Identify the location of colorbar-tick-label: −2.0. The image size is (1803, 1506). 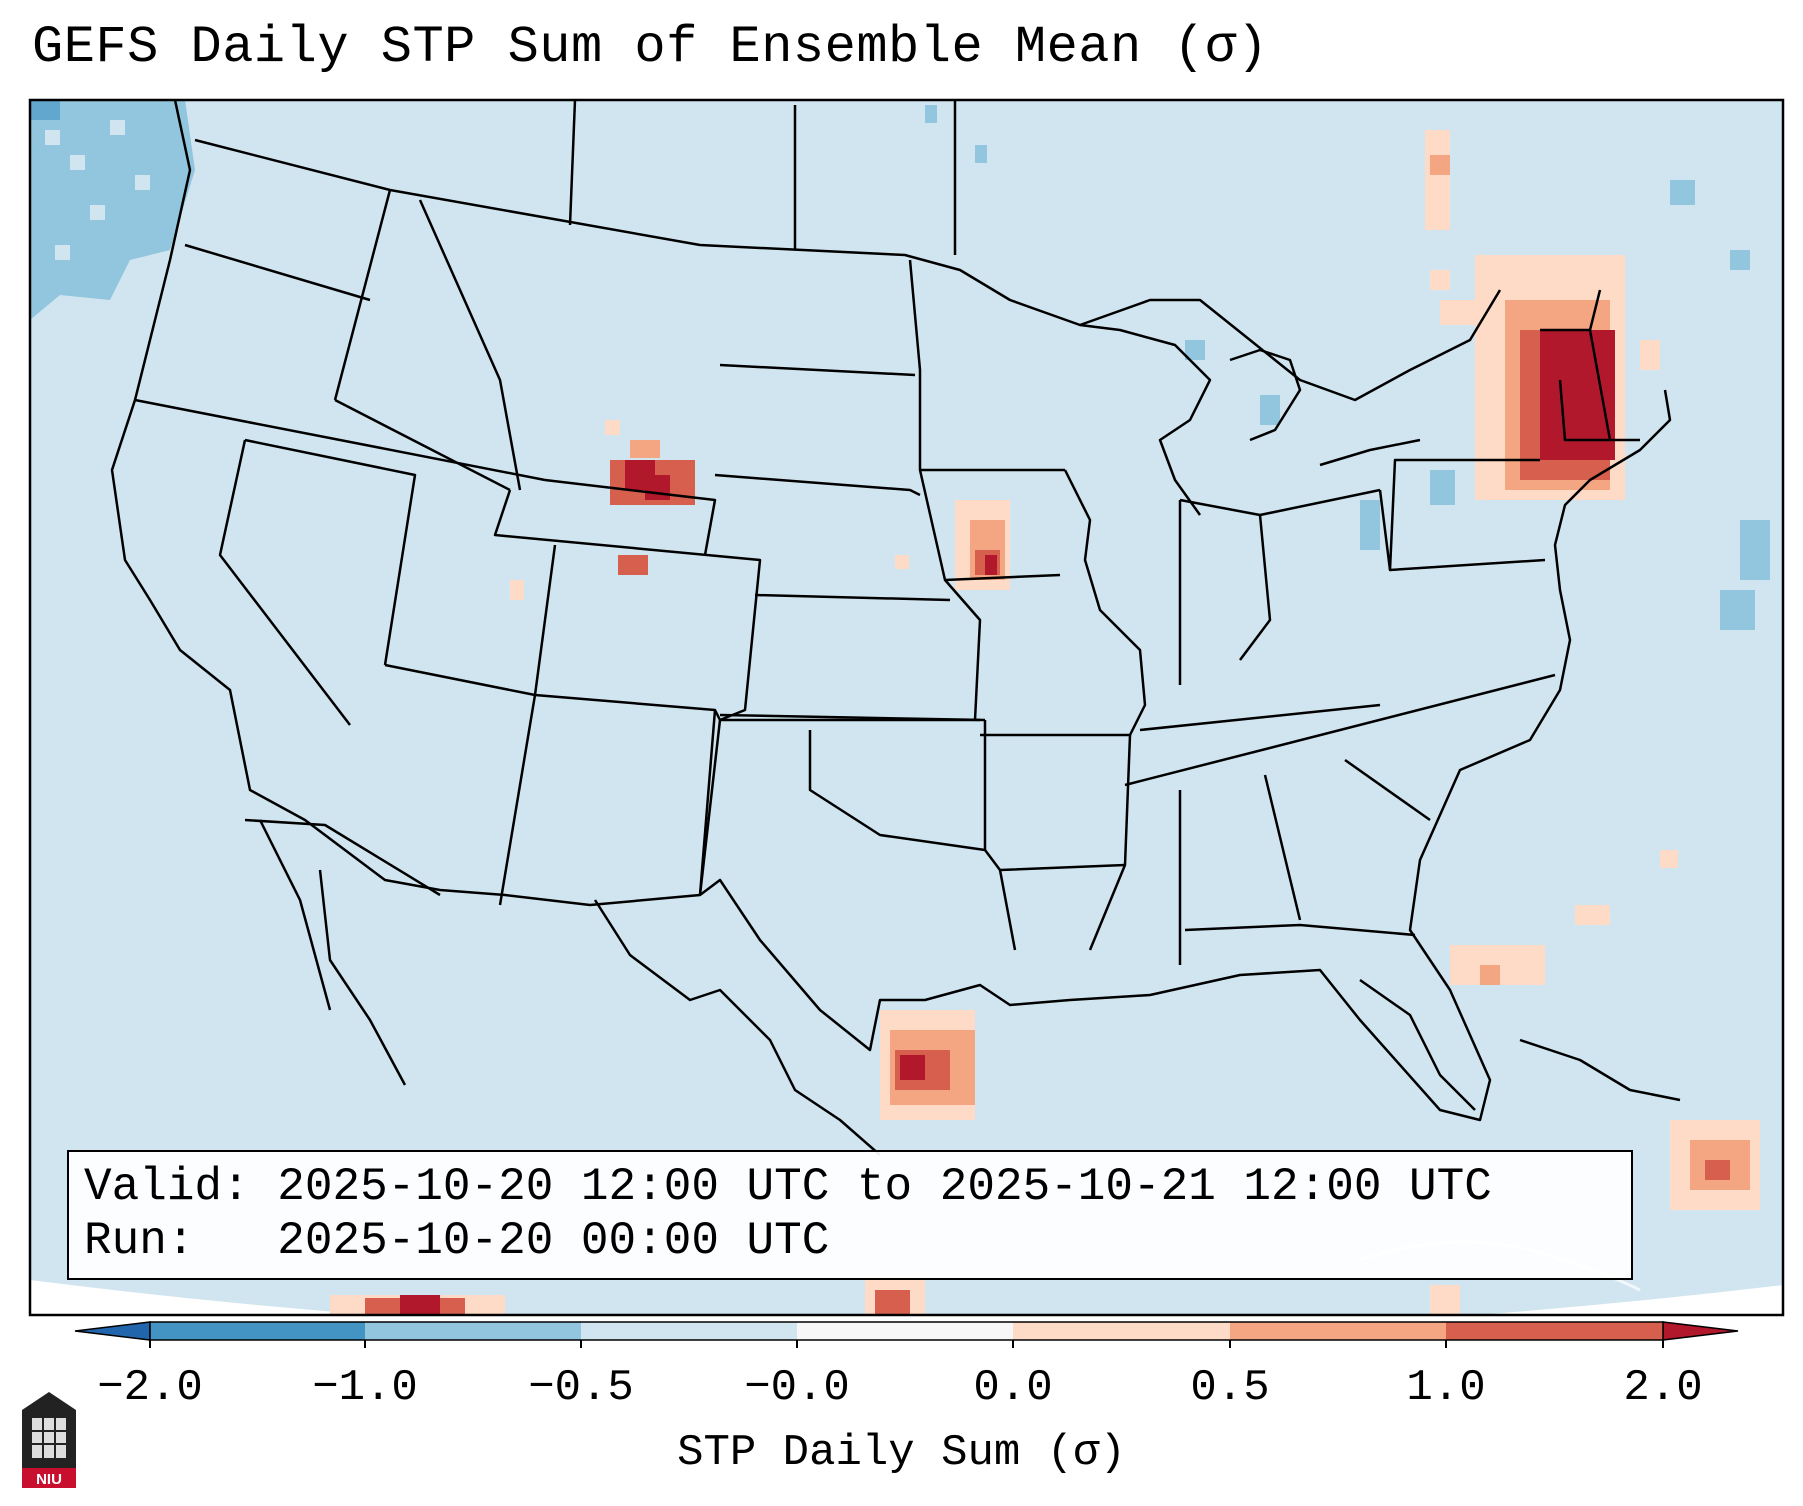
(150, 1388).